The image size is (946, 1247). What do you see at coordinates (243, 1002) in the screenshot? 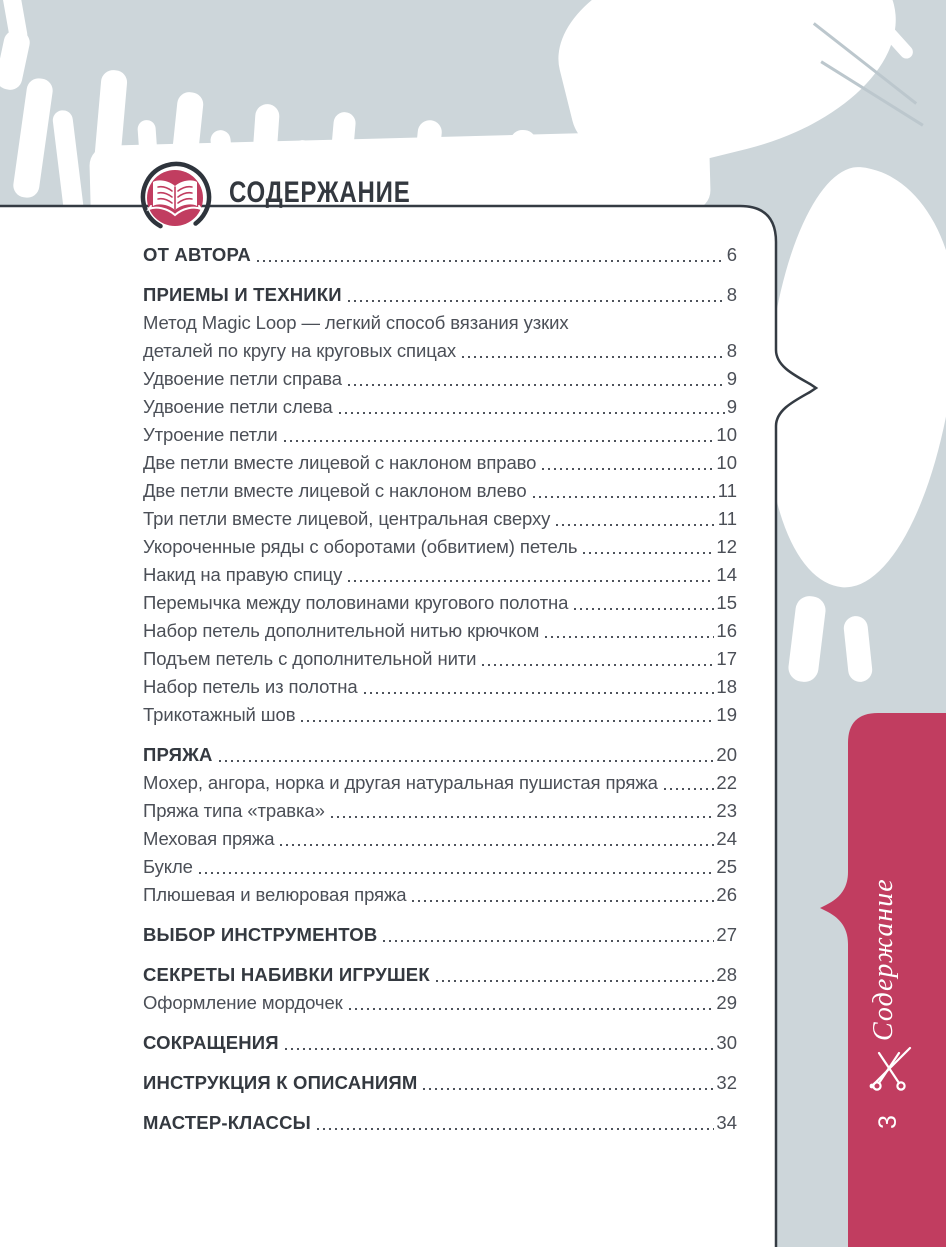
I see `toc-entry-label: Оформление мордочек` at bounding box center [243, 1002].